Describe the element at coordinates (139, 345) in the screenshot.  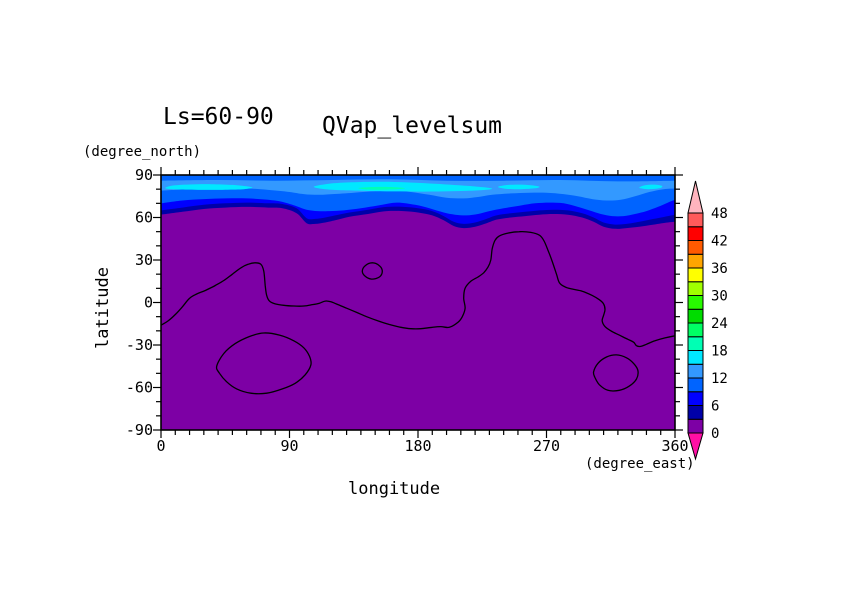
I see `y-tick-label: -30` at that location.